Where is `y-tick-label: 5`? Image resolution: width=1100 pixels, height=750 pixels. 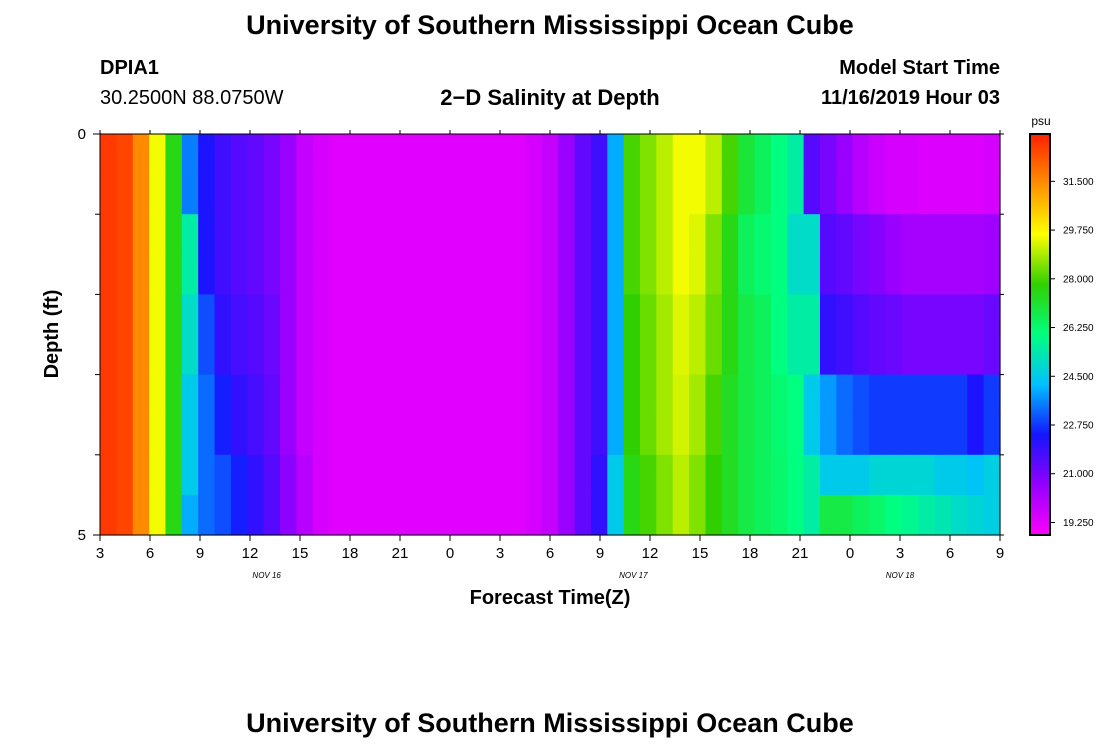 y-tick-label: 5 is located at coordinates (82, 535).